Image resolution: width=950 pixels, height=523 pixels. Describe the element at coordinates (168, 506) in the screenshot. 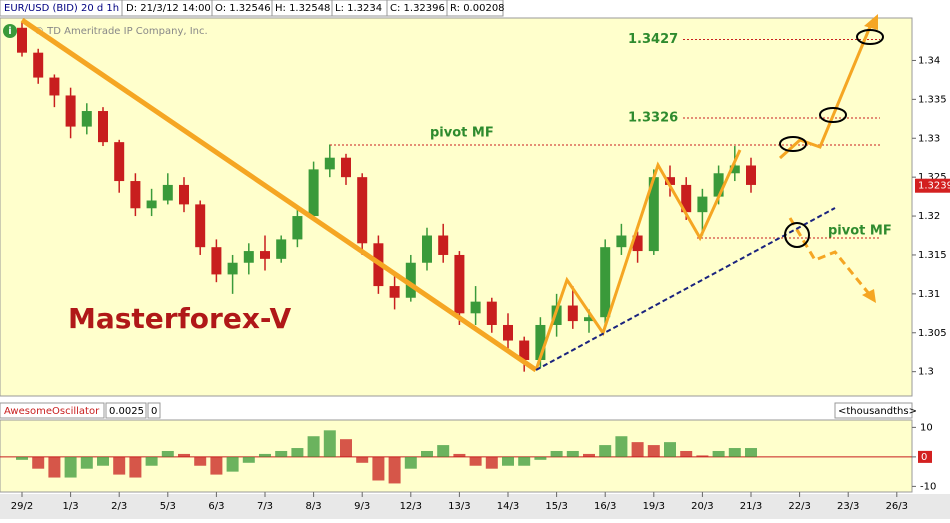

I see `x-tick-label: 5/3` at that location.